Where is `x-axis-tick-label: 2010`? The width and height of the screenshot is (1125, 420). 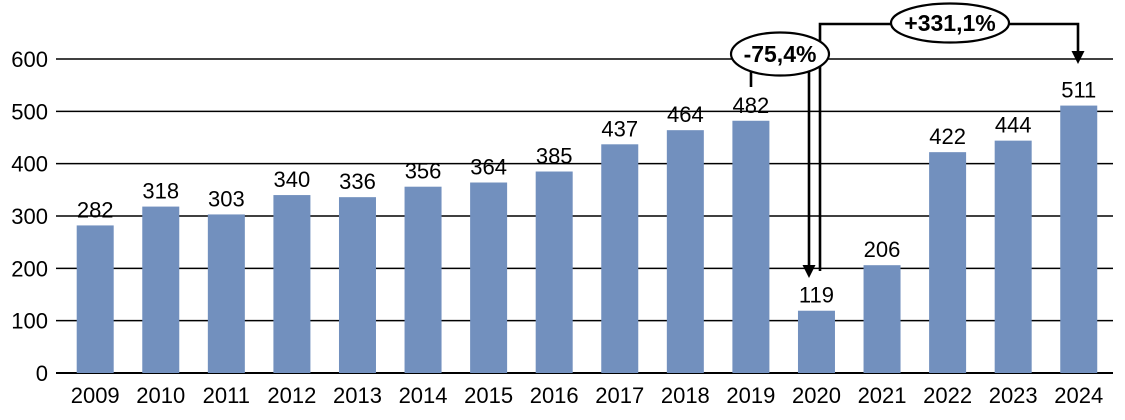 x-axis-tick-label: 2010 is located at coordinates (160, 395).